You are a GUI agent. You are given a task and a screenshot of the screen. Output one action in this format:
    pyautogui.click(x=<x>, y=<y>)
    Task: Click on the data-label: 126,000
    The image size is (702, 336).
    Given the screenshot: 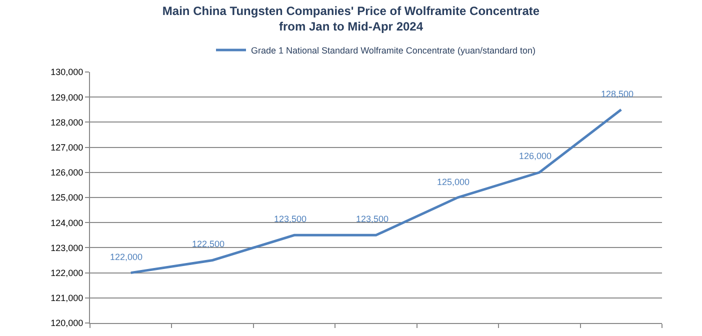 What is the action you would take?
    pyautogui.click(x=535, y=156)
    